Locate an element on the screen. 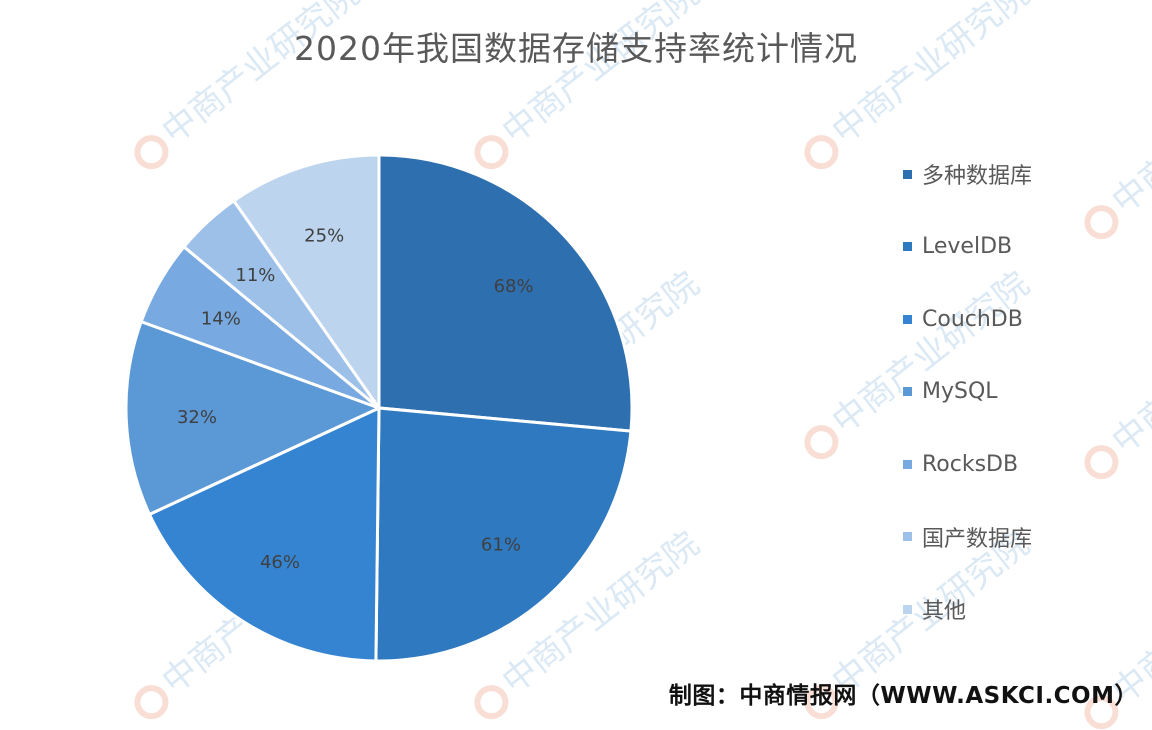 The height and width of the screenshot is (730, 1152). legend-label: 多种数据库 is located at coordinates (977, 177).